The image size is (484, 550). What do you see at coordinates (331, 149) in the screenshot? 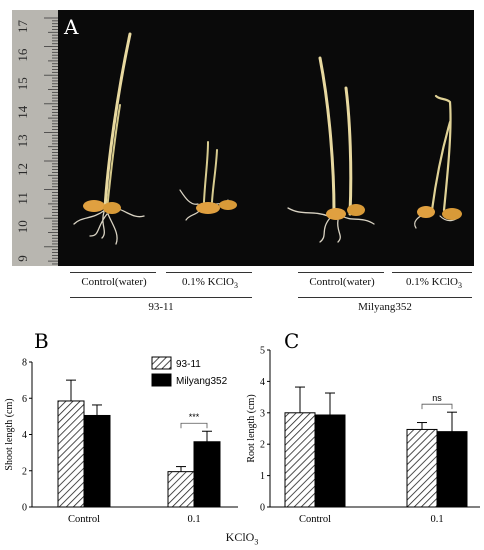
I see `seedling-group-milyang352-control` at bounding box center [331, 149].